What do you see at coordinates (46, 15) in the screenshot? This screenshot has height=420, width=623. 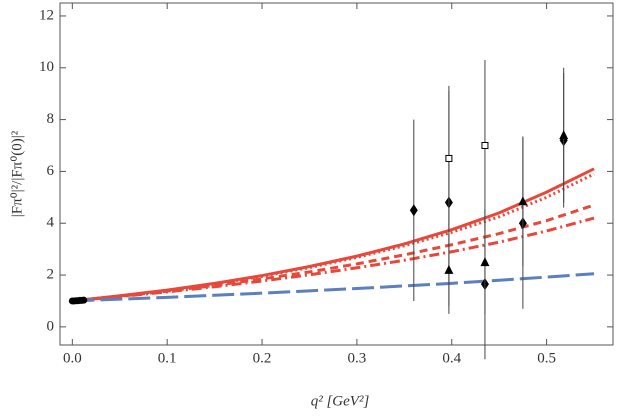 I see `y-tick-label: 12` at bounding box center [46, 15].